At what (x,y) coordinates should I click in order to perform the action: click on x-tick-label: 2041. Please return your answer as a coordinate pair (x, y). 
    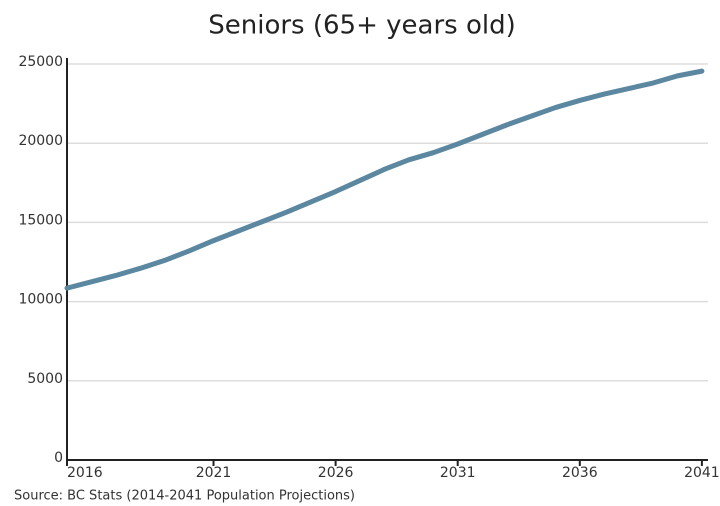
    Looking at the image, I should click on (702, 473).